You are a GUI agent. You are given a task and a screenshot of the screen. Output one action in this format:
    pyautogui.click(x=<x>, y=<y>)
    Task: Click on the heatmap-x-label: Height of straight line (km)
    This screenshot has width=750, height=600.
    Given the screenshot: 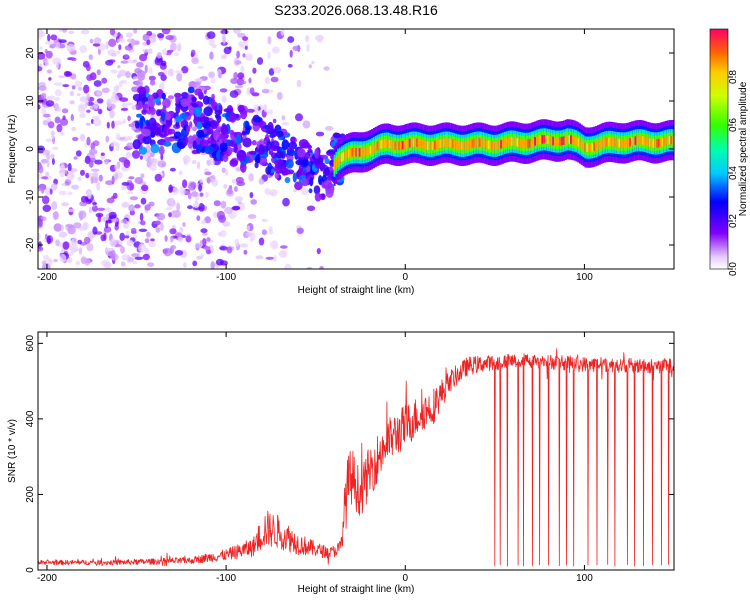 What is the action you would take?
    pyautogui.click(x=356, y=290)
    